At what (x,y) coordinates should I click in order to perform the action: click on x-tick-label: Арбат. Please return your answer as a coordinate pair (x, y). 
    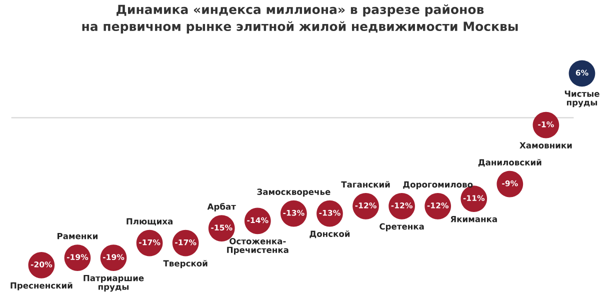
    Looking at the image, I should click on (221, 207).